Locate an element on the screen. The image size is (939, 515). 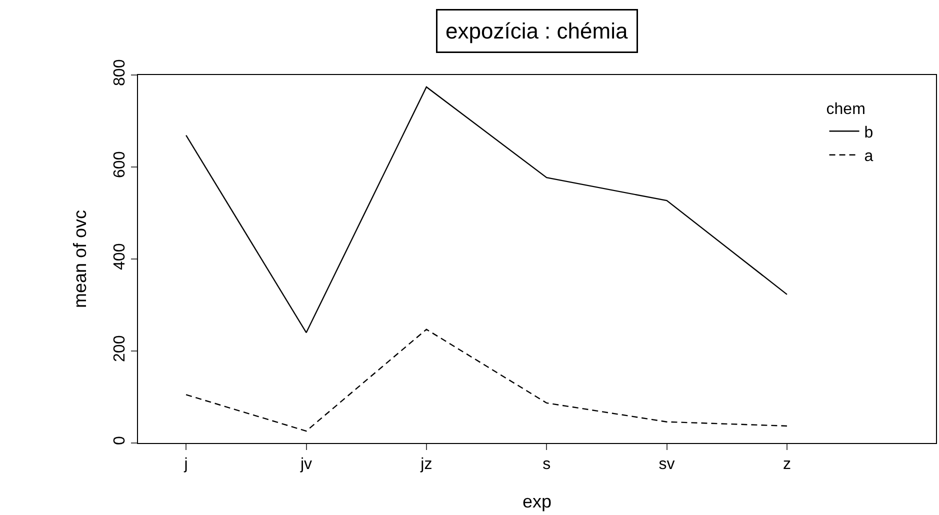
y-tick-label: 400 is located at coordinates (120, 256).